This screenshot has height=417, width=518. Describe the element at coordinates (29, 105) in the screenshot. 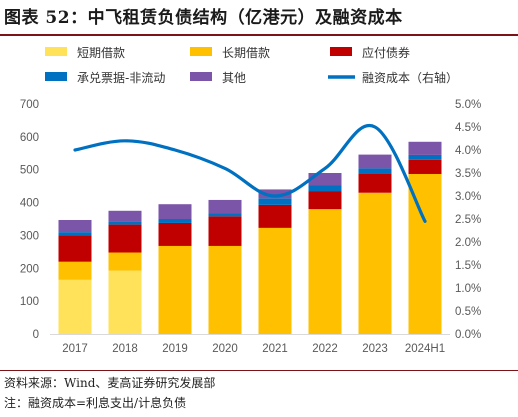

I see `y-tick-label: 700` at that location.